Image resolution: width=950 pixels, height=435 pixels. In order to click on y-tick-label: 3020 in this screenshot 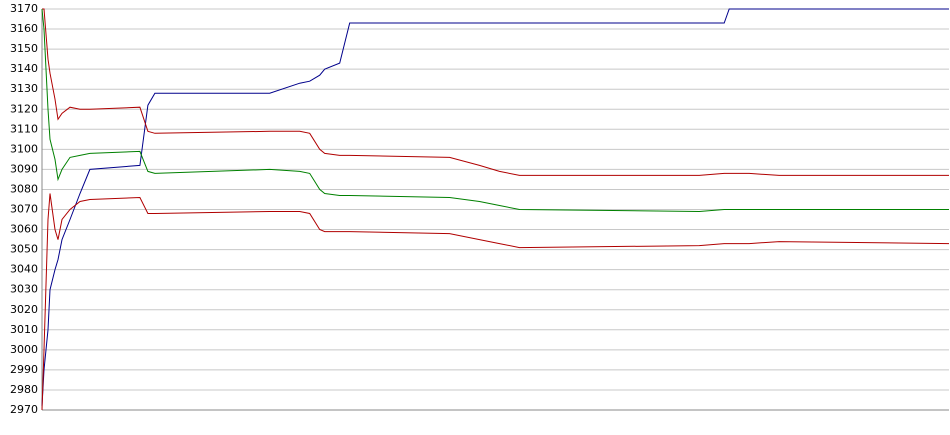, I will do `click(24, 309)`.